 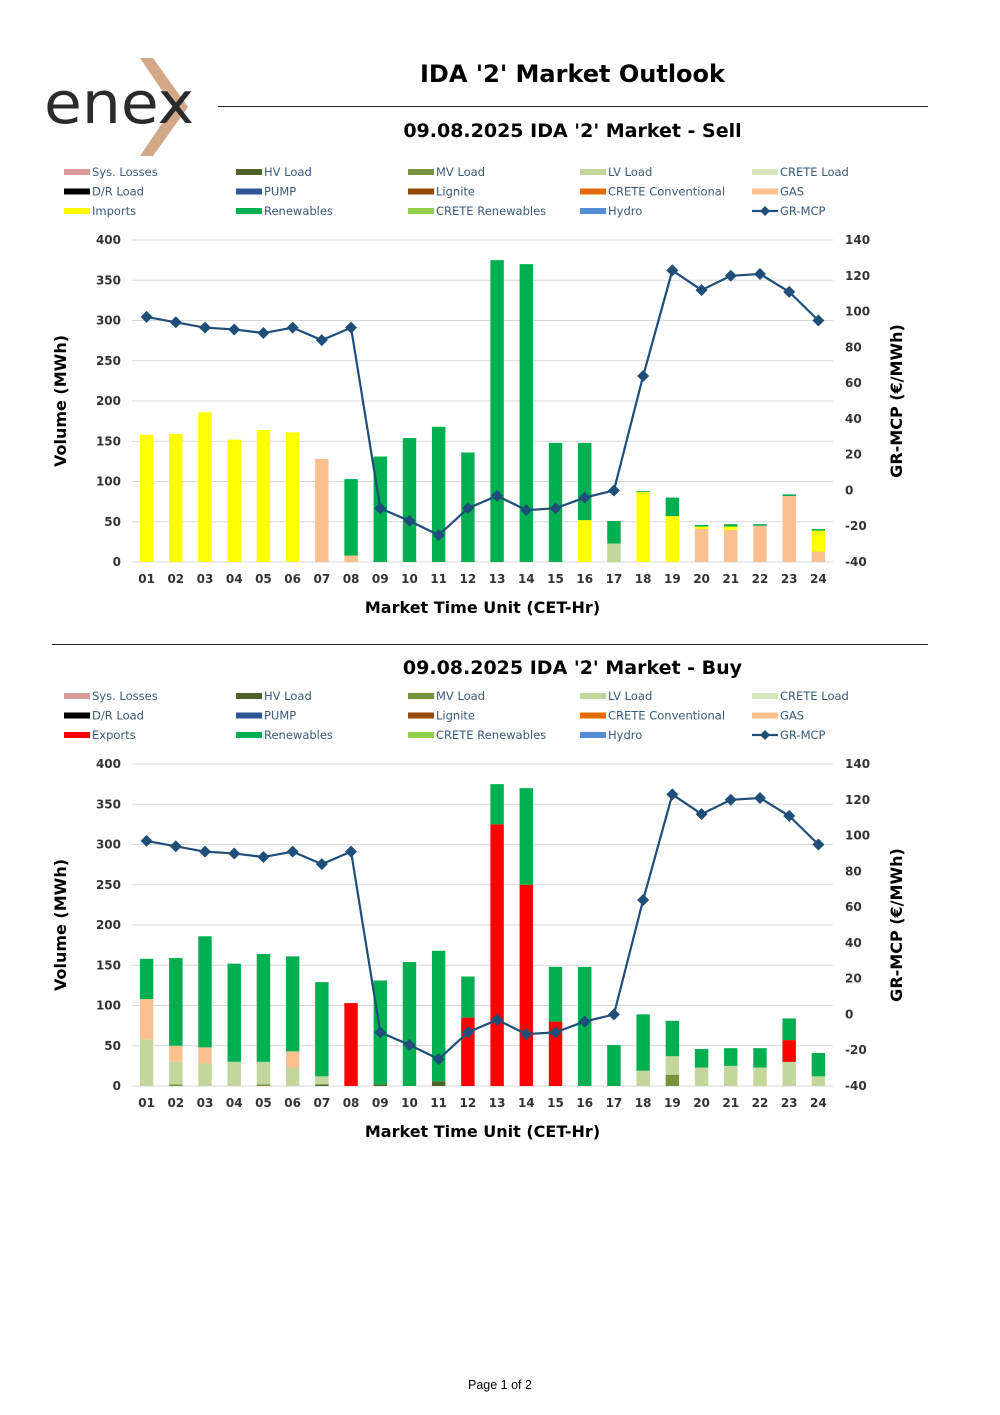 What do you see at coordinates (118, 192) in the screenshot?
I see `legend-label: D/R Load` at bounding box center [118, 192].